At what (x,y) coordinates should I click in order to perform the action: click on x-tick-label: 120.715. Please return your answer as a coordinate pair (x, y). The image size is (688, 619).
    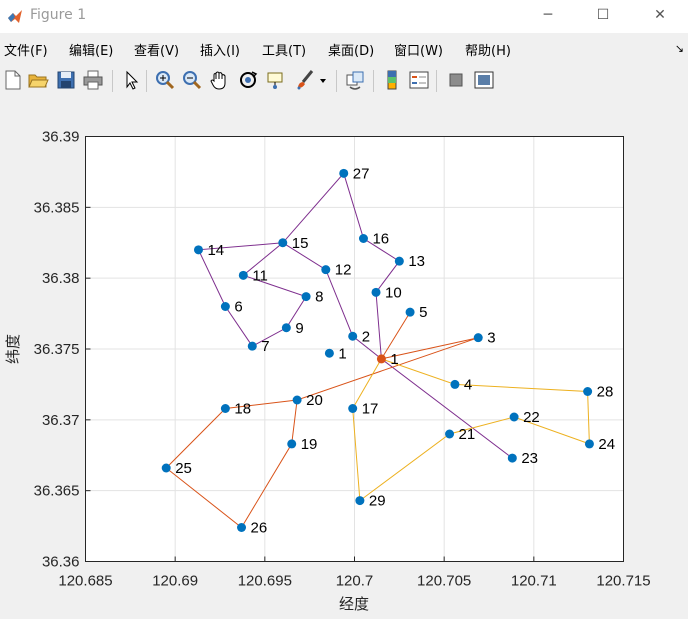
    Looking at the image, I should click on (623, 581).